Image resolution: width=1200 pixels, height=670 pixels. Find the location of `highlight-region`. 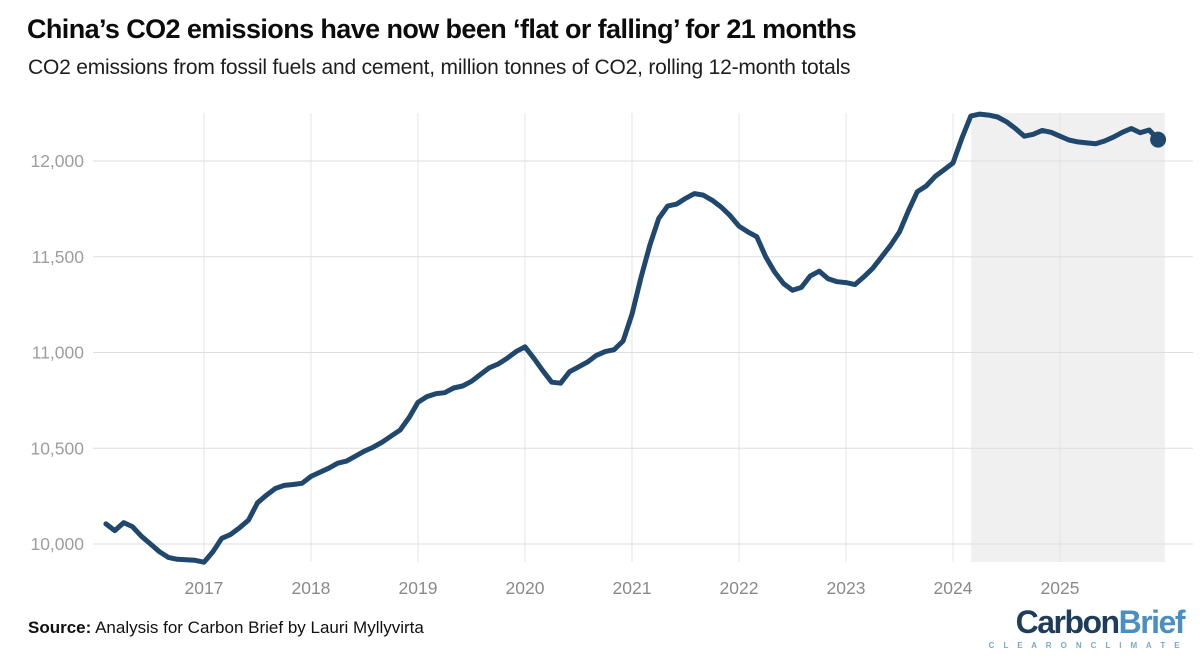

highlight-region is located at coordinates (1068, 337).